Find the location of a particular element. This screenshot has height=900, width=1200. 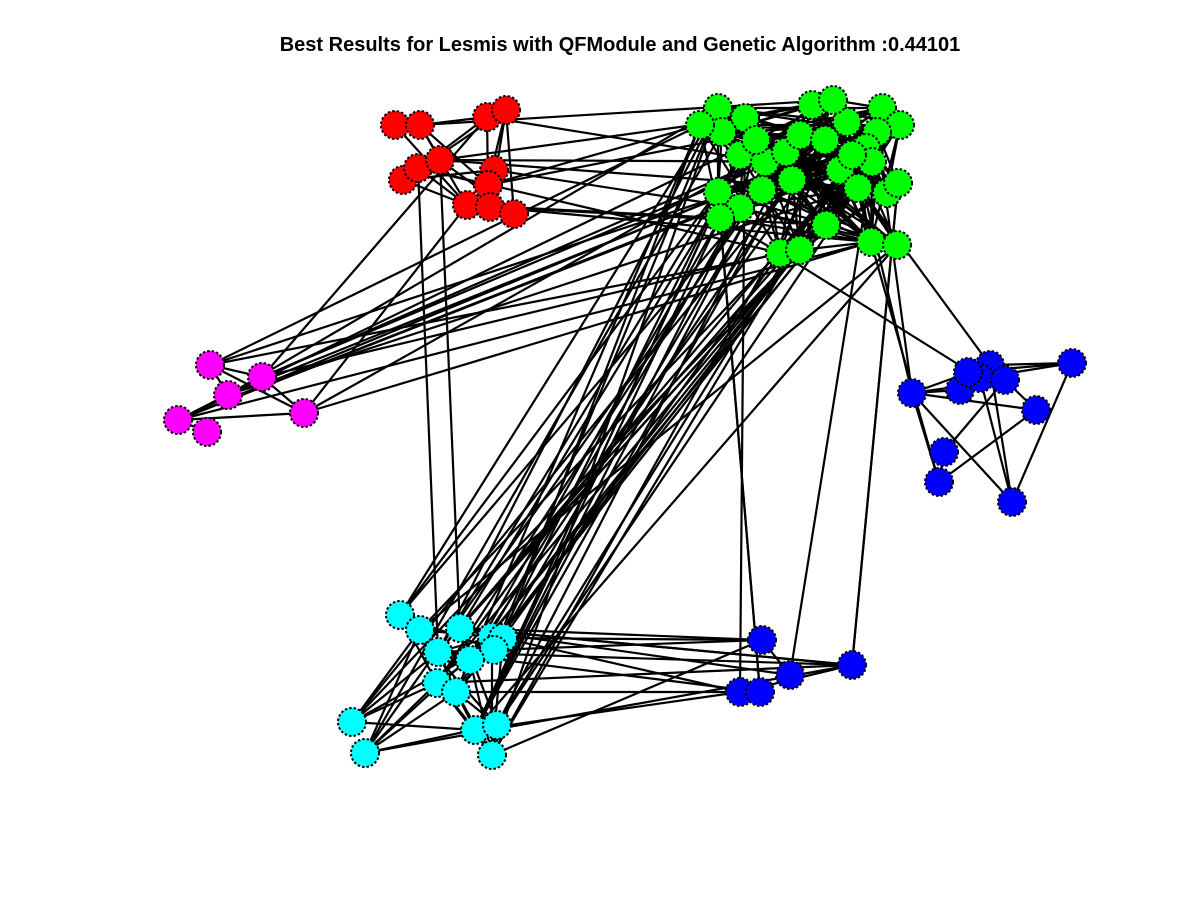

edge-blue-right-green is located at coordinates (905, 362).